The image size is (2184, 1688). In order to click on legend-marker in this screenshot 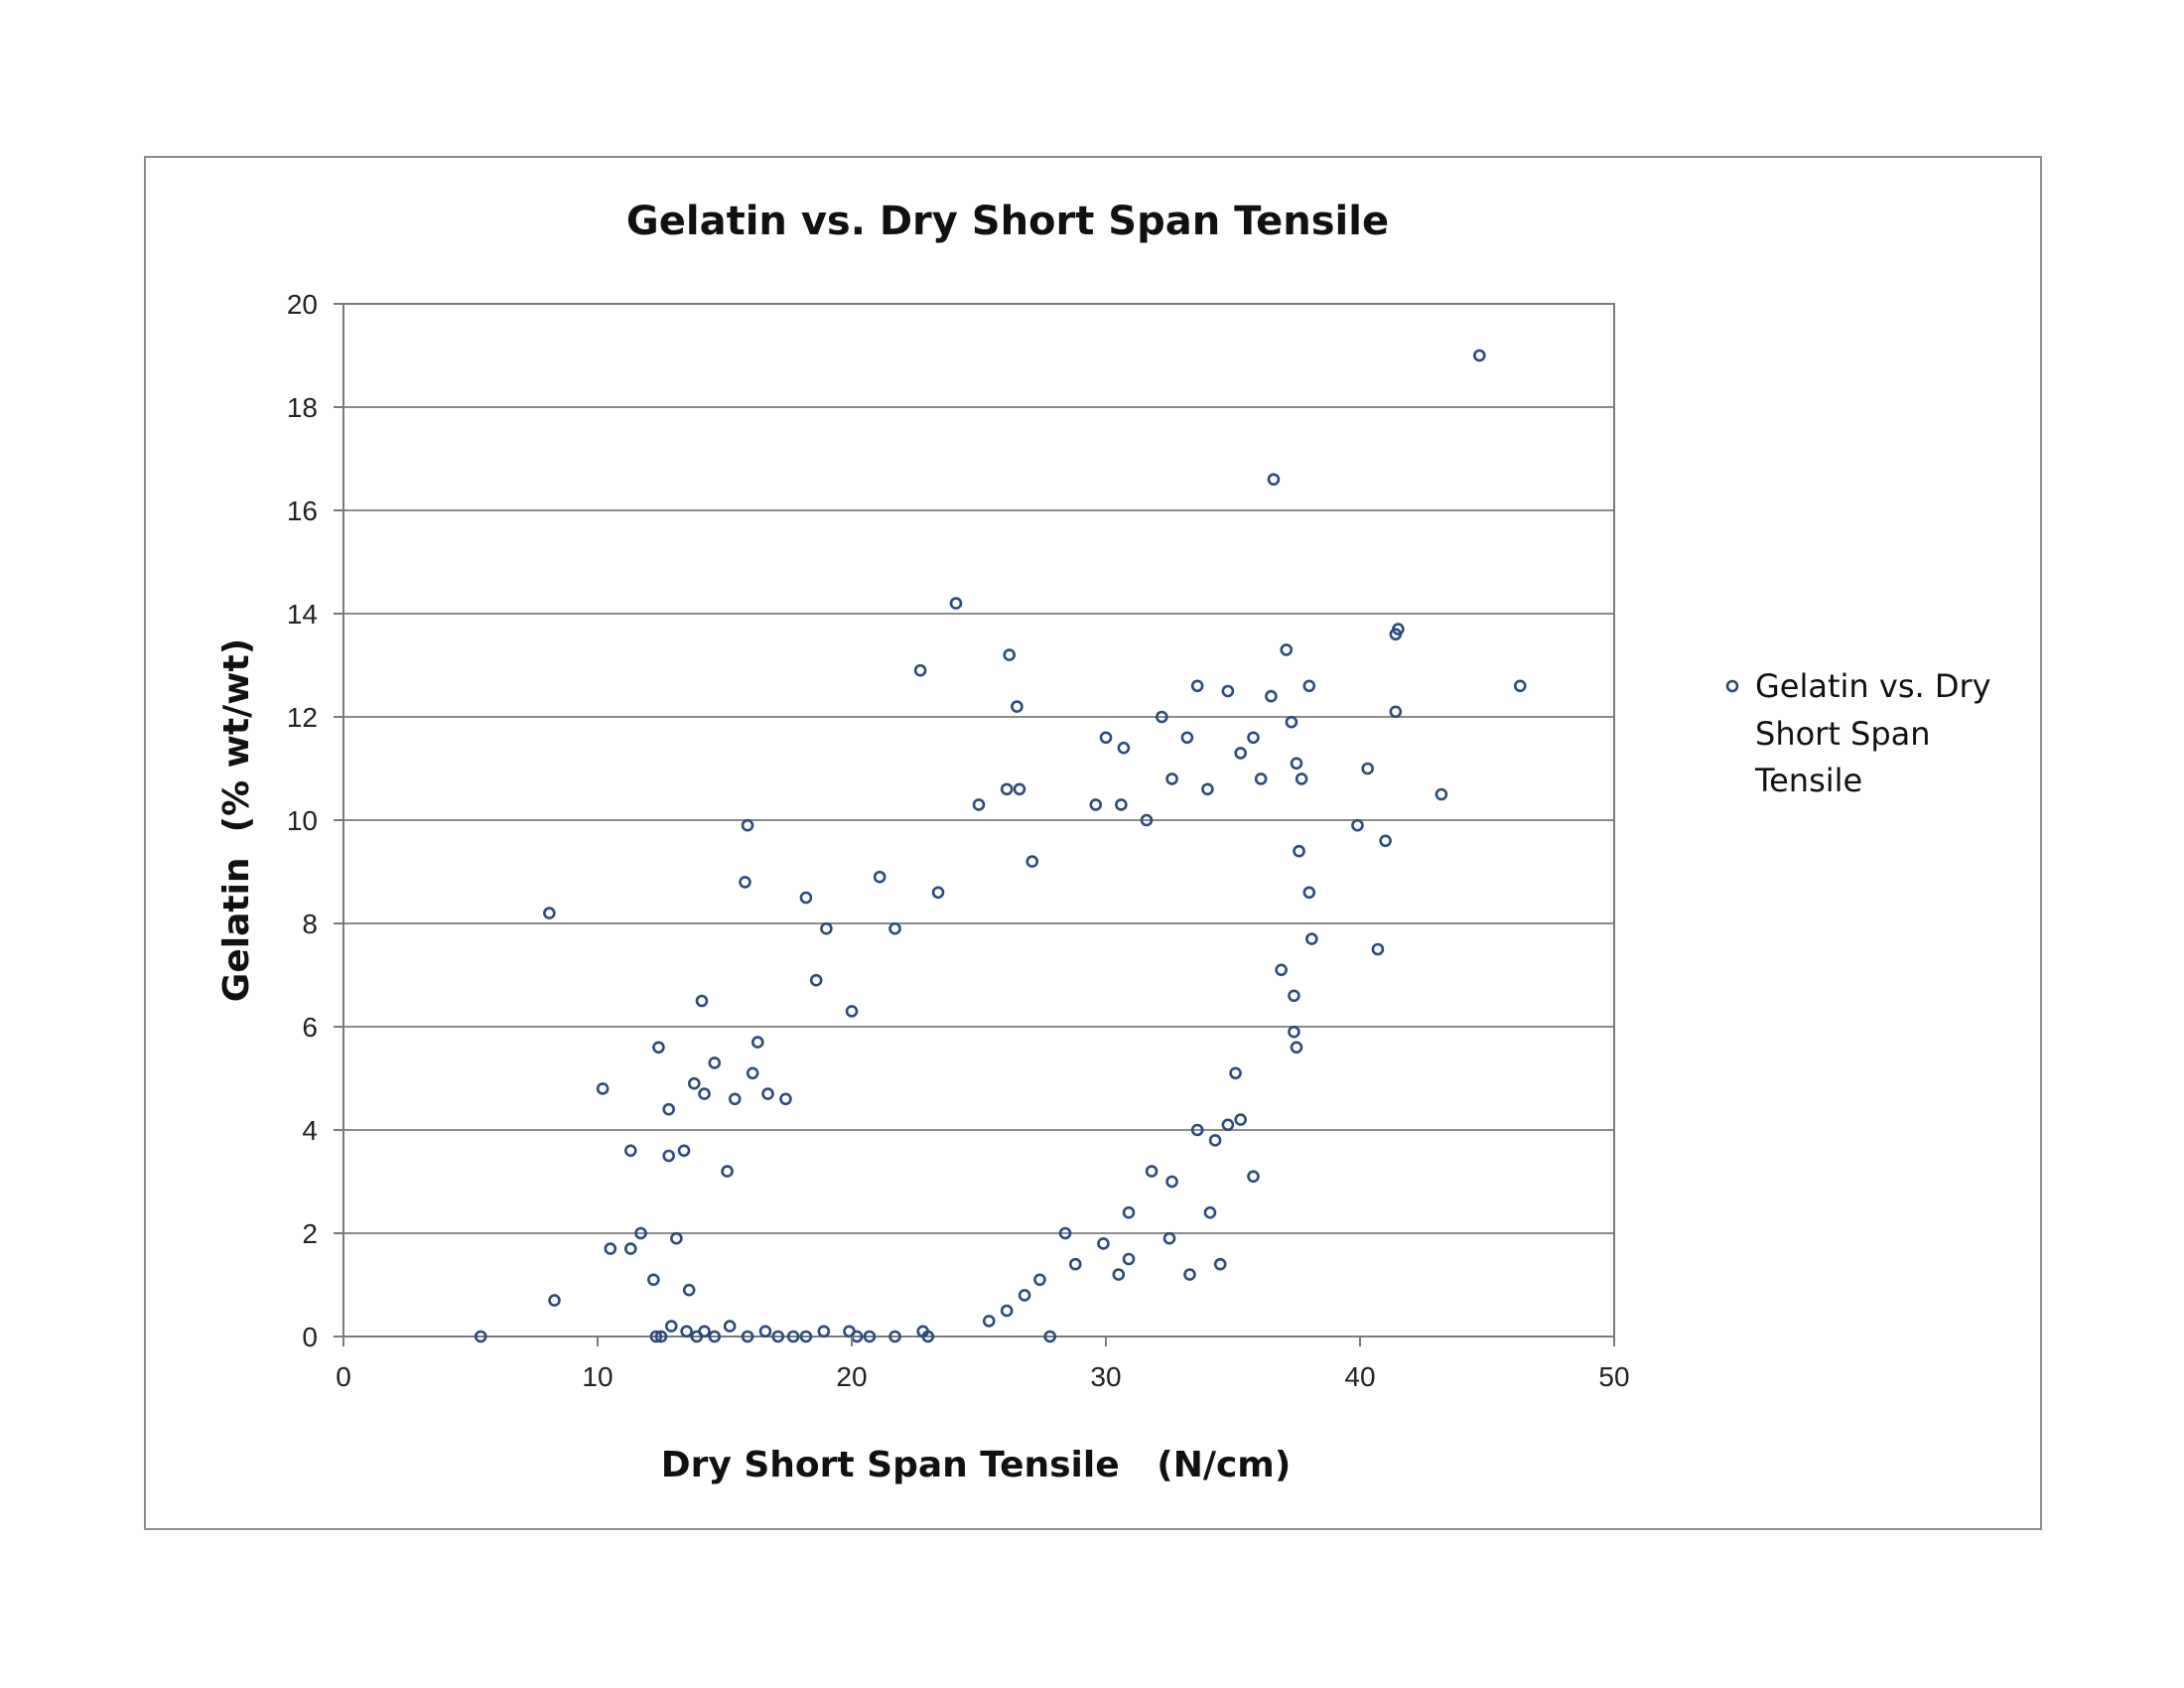, I will do `click(1732, 686)`.